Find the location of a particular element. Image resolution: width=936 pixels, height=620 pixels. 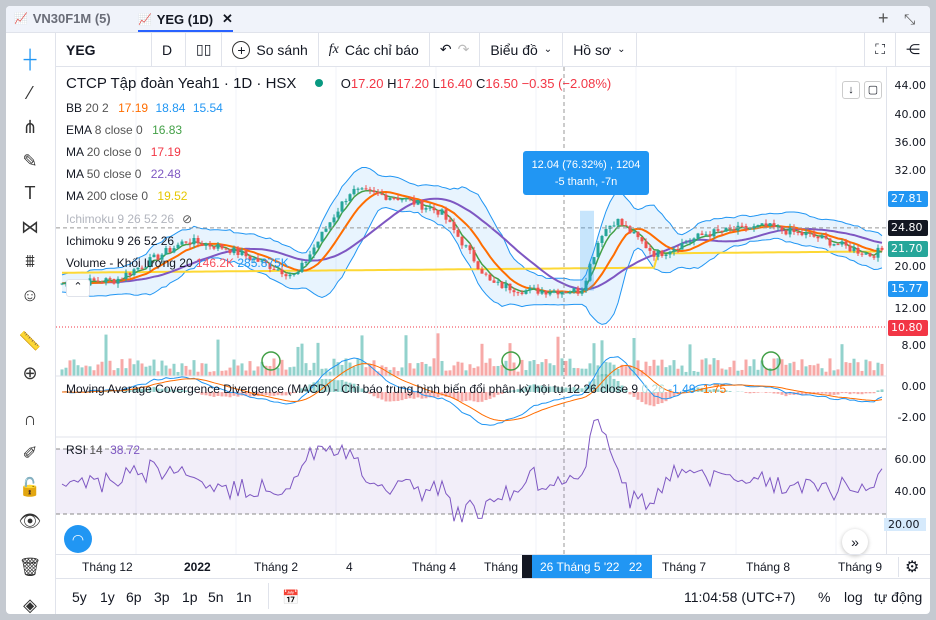

range-1m: 1p is located at coordinates (190, 597).